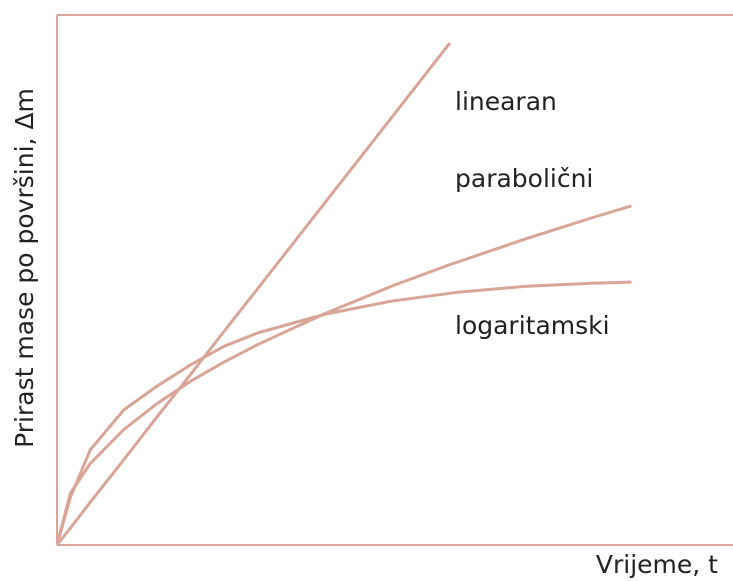  Describe the element at coordinates (24, 268) in the screenshot. I see `y-axis-label: Prirast mase po površini, Δm` at that location.